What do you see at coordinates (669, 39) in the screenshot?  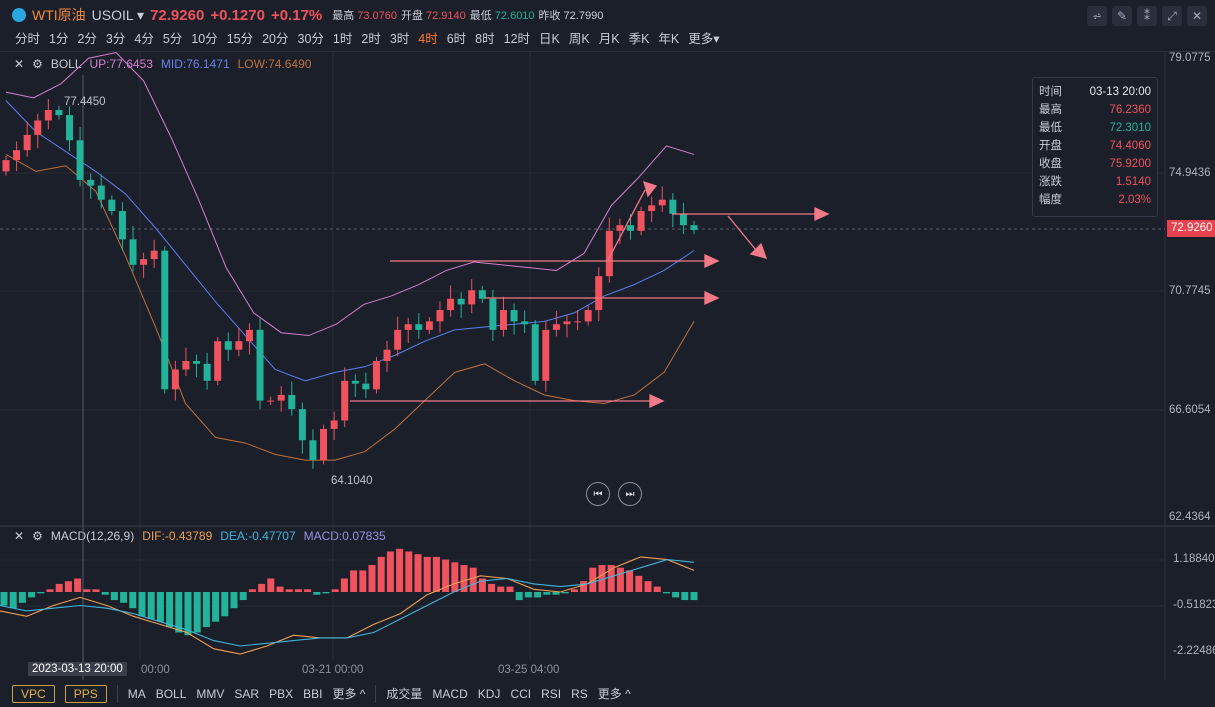 I see `period-tab: 年K` at bounding box center [669, 39].